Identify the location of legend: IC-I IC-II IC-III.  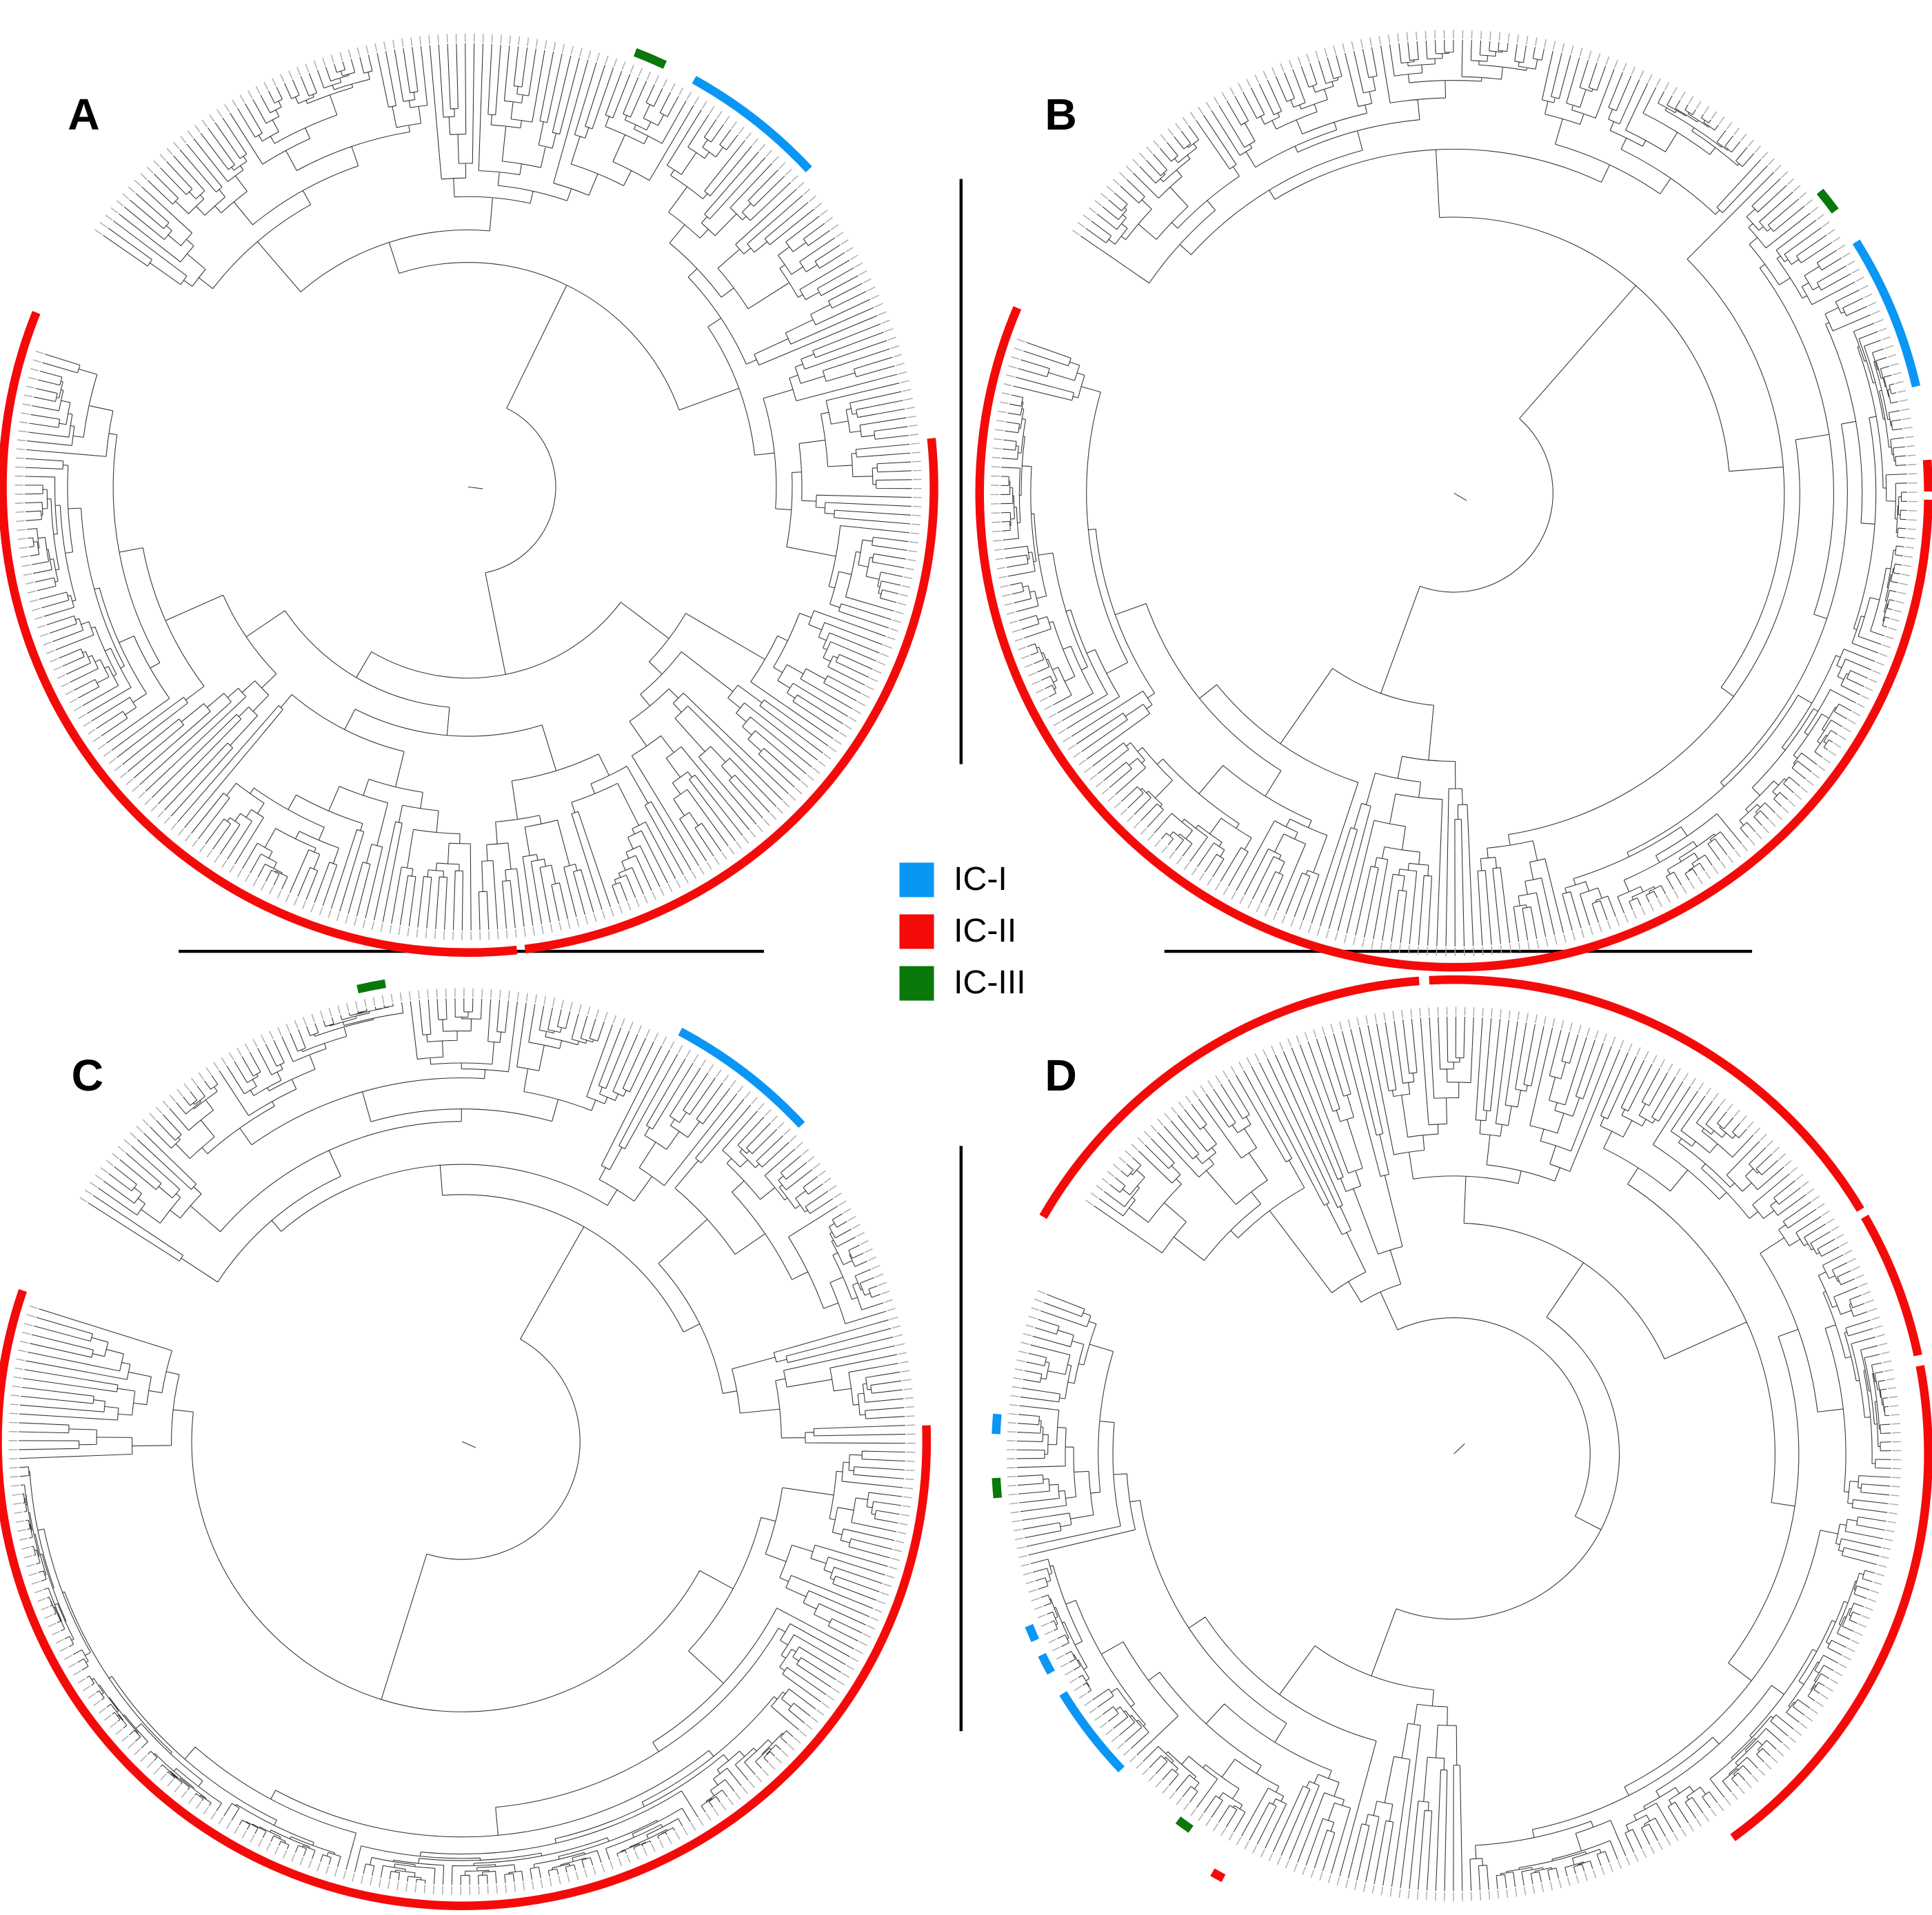
(962, 931).